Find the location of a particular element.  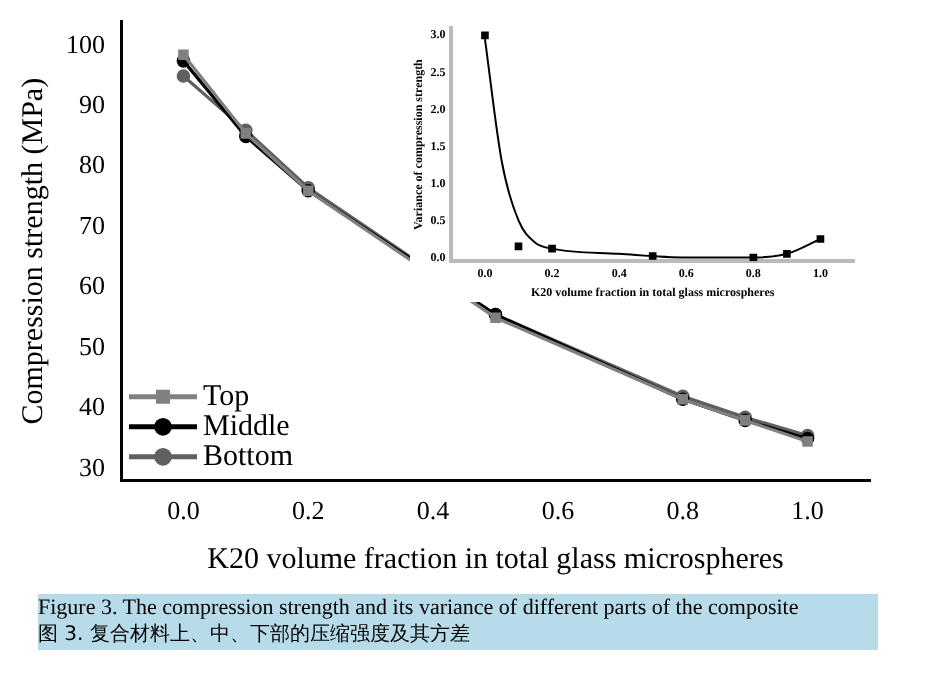

x-tick-label: 1.0 is located at coordinates (807, 510).